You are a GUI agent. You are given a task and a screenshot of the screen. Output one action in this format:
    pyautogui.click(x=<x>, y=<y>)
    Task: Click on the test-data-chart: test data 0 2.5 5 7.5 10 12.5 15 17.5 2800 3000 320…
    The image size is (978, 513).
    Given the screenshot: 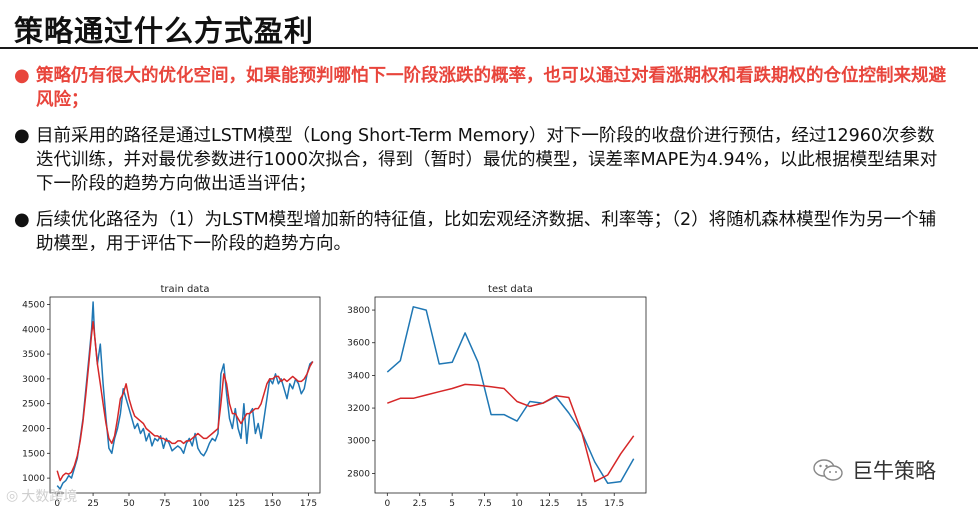 What is the action you would take?
    pyautogui.click(x=497, y=396)
    